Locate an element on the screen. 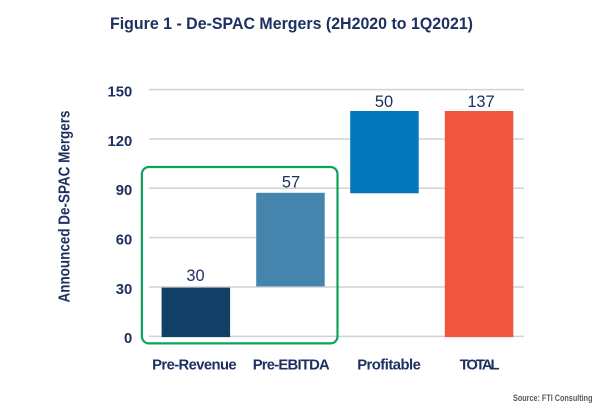 The height and width of the screenshot is (409, 600). svg-text: Pre-EBITDA is located at coordinates (291, 365).